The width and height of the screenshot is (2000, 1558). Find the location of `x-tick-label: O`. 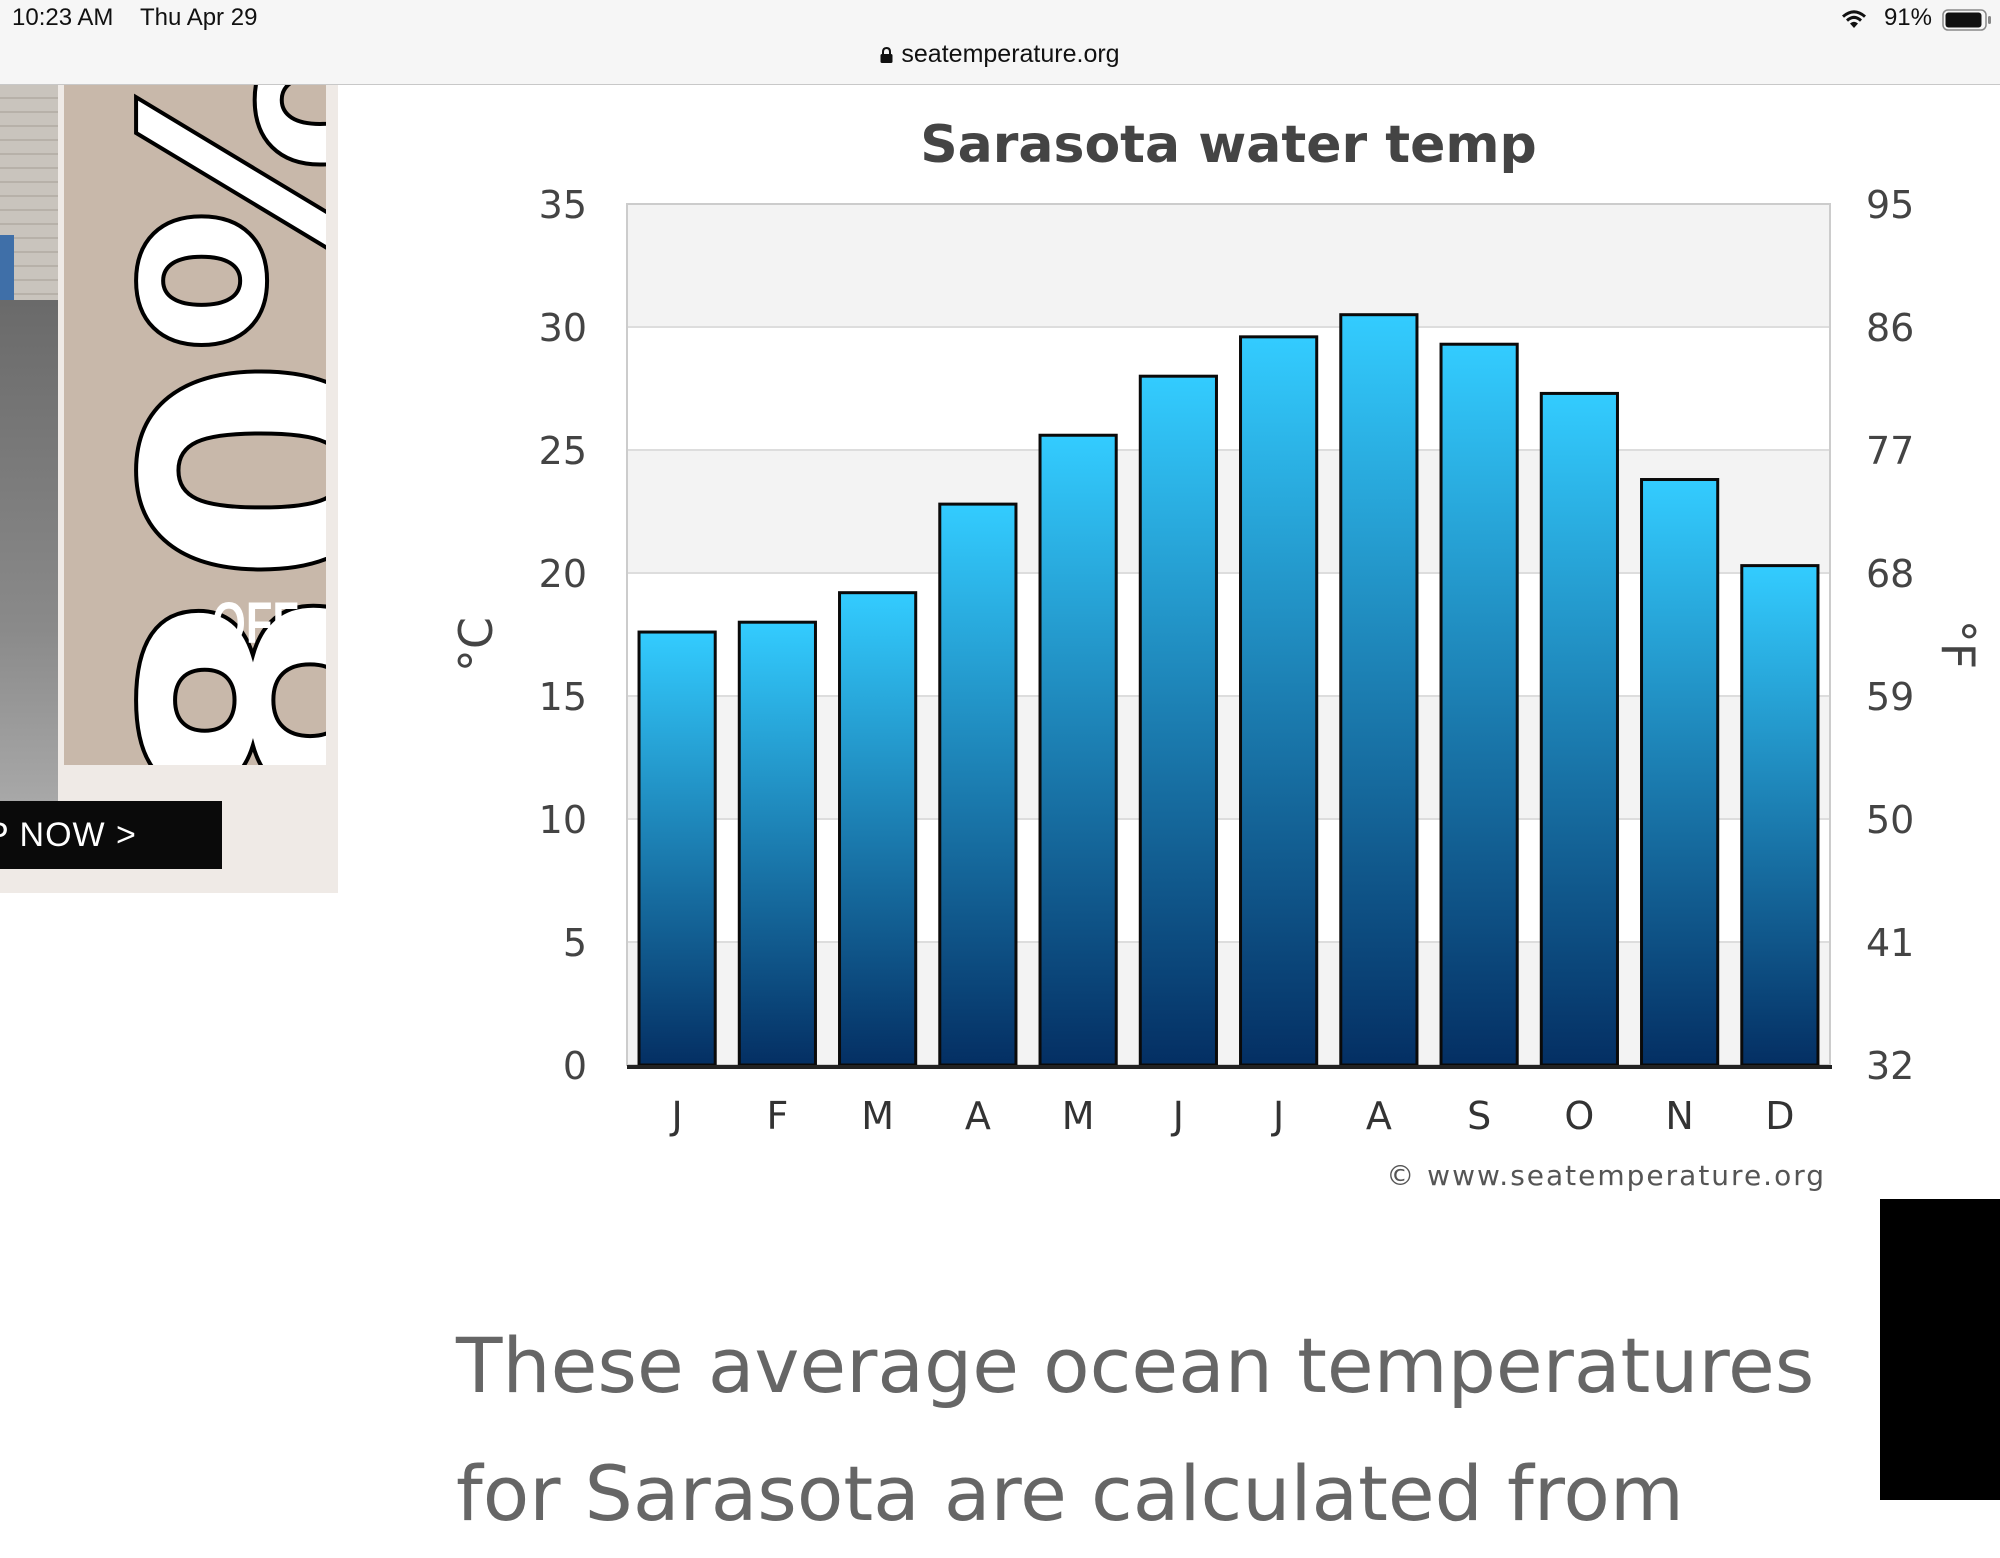

x-tick-label: O is located at coordinates (1579, 1116).